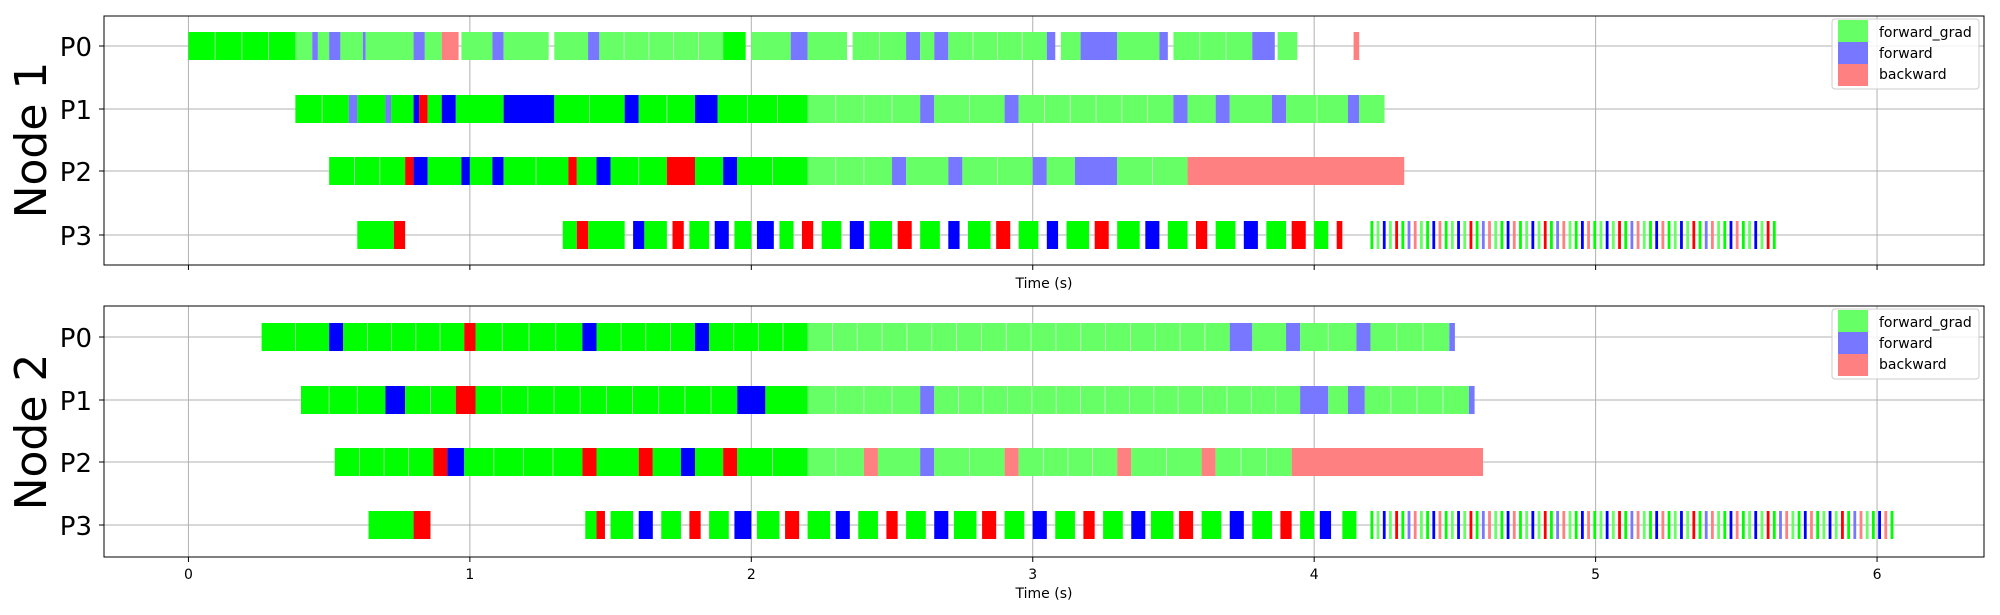 The height and width of the screenshot is (615, 2000). I want to click on legend-label-backward: backward, so click(1913, 75).